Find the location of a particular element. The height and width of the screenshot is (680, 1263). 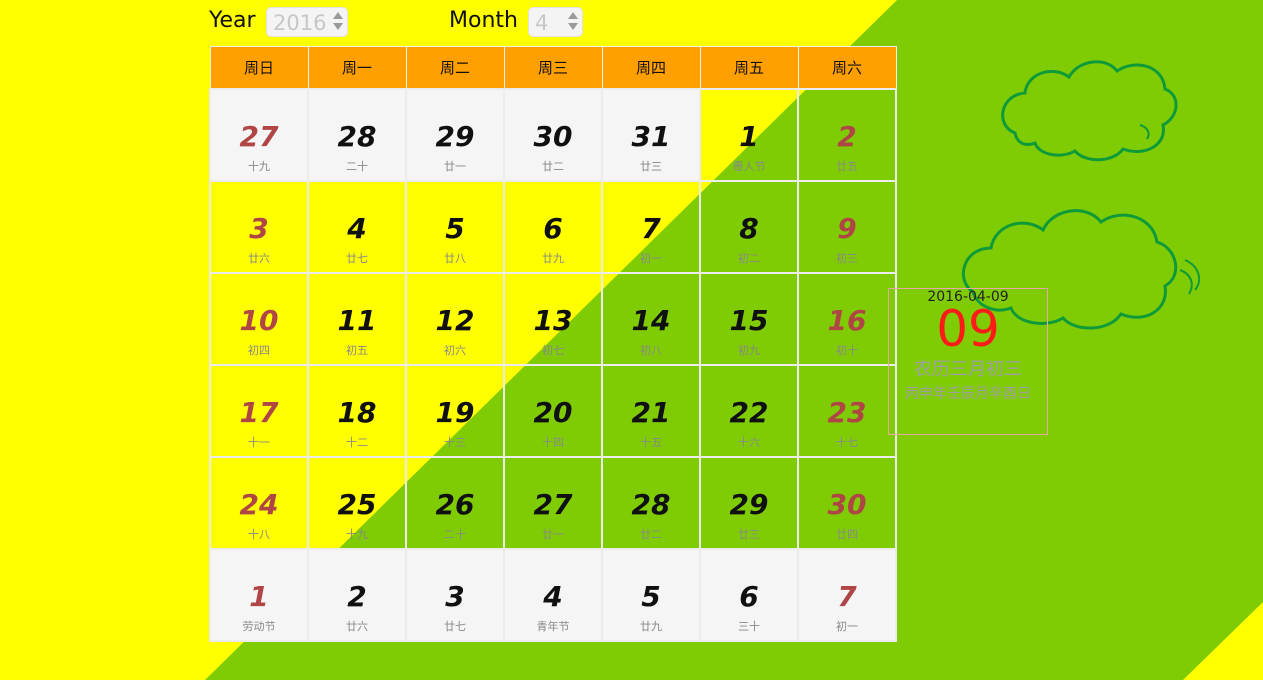

calendar-day-cell: 16 初十 is located at coordinates (847, 319).